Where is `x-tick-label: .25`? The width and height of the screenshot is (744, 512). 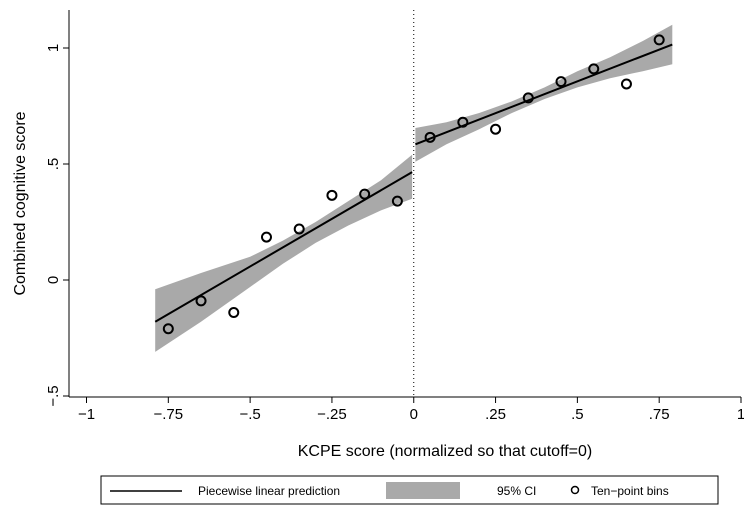
x-tick-label: .25 is located at coordinates (495, 414).